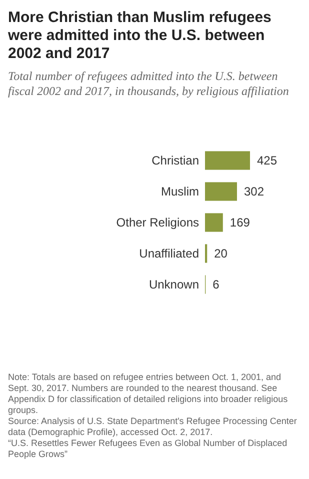 The width and height of the screenshot is (309, 479). I want to click on data-label: 302, so click(254, 191).